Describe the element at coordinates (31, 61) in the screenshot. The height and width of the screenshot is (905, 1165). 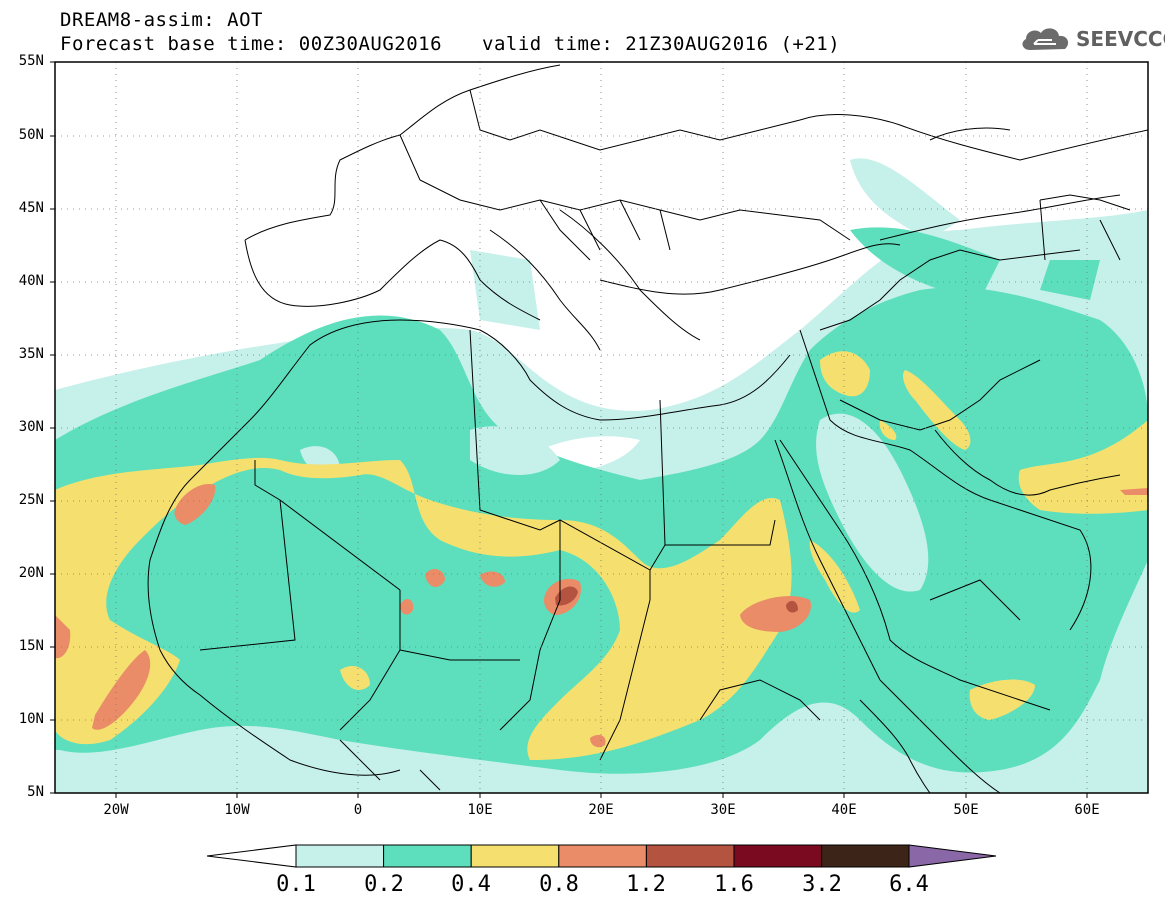
I see `lat-label-55n: 55N` at that location.